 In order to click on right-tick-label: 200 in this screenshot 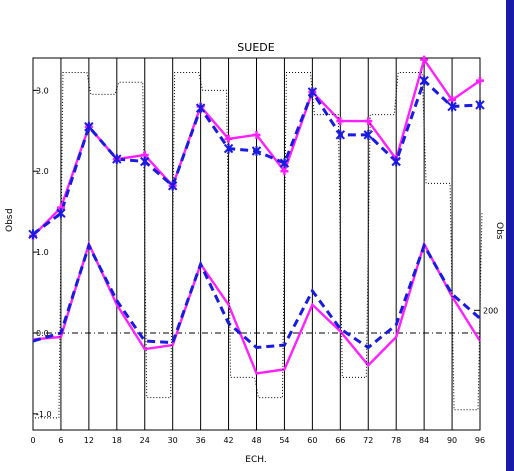, I will do `click(490, 310)`.